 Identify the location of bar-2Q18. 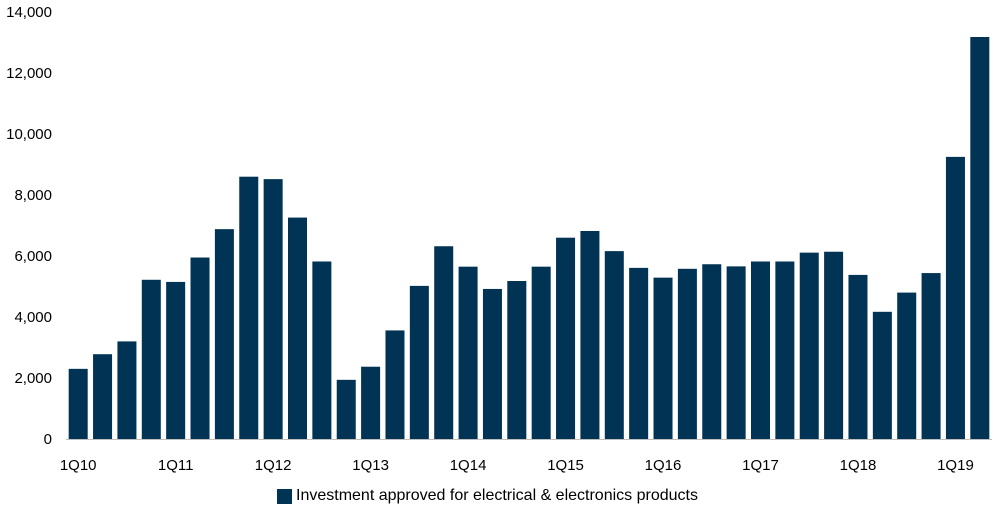
(882, 375).